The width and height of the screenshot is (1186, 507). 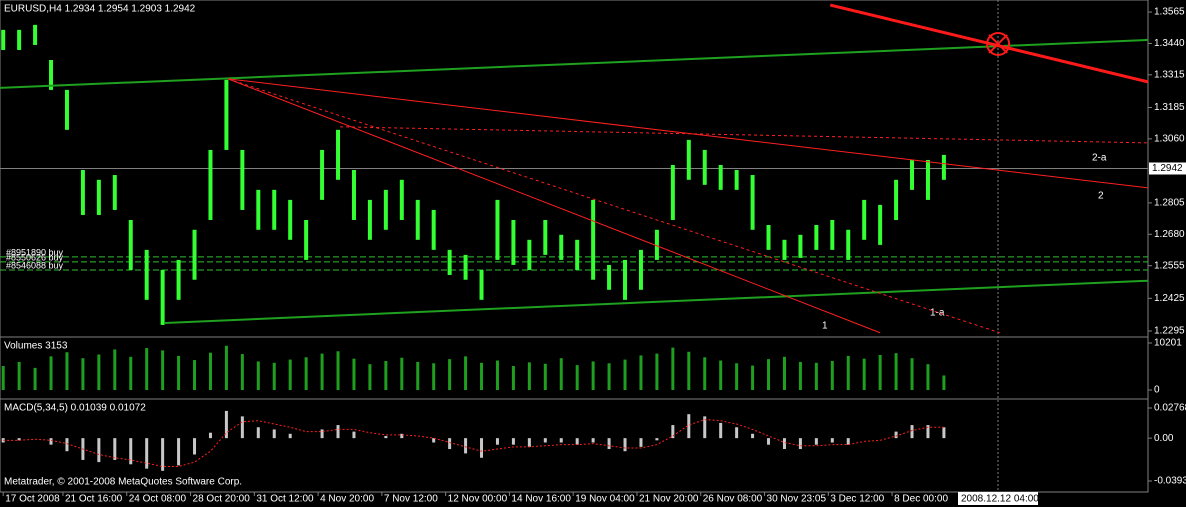 What do you see at coordinates (921, 499) in the screenshot?
I see `x-tick-label: 8 Dec 00:00` at bounding box center [921, 499].